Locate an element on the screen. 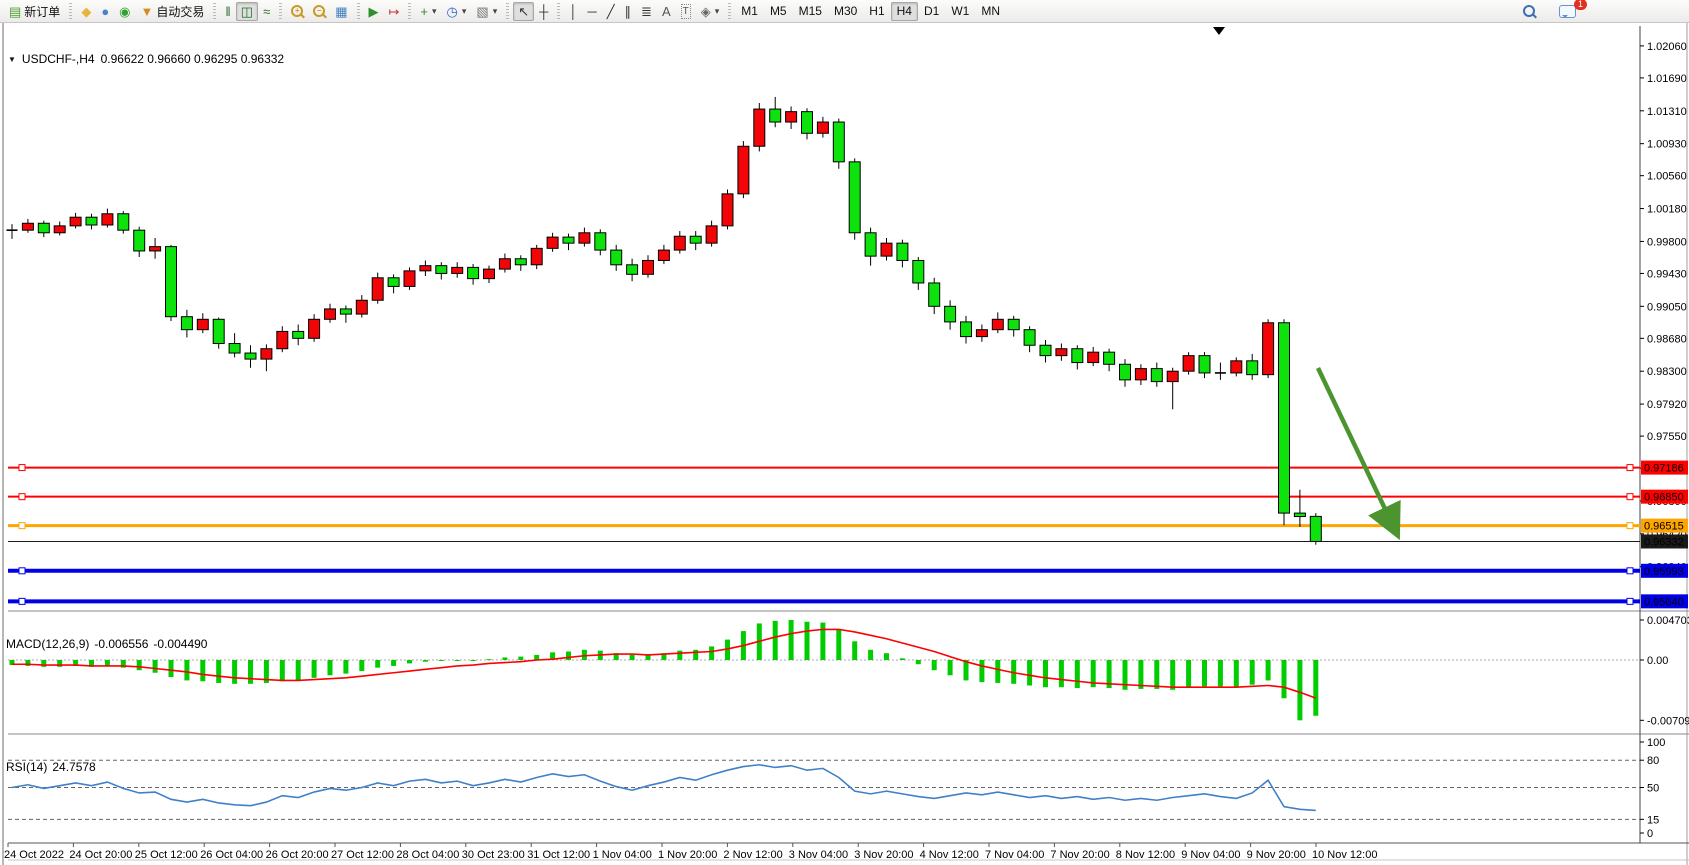  toolbar-group: │ ─ ╱ ∥ ≣ A T ◈ ▾ is located at coordinates (644, 11).